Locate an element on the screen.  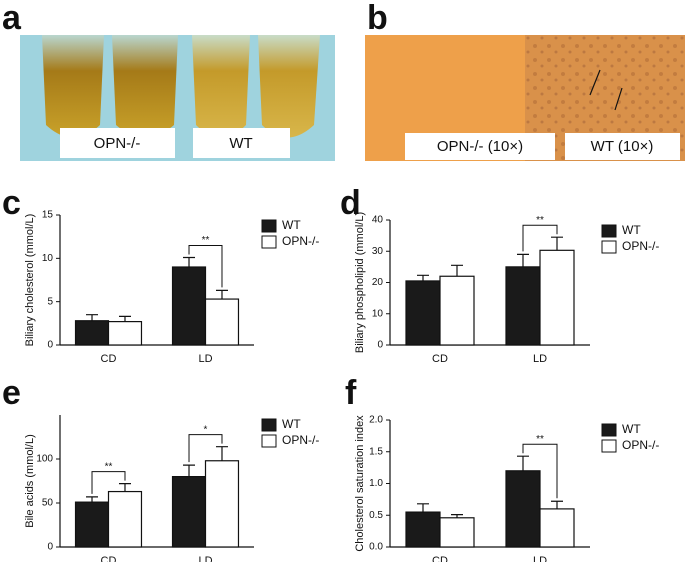
y-tick-label: 5 is located at coordinates (50, 301).